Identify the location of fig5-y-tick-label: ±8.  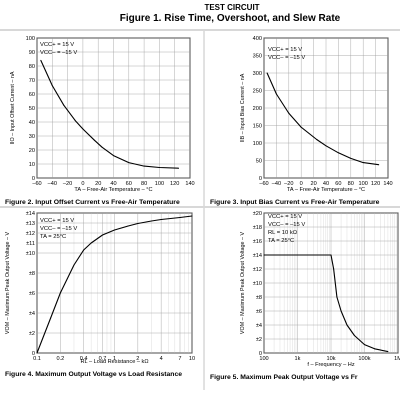
(259, 298).